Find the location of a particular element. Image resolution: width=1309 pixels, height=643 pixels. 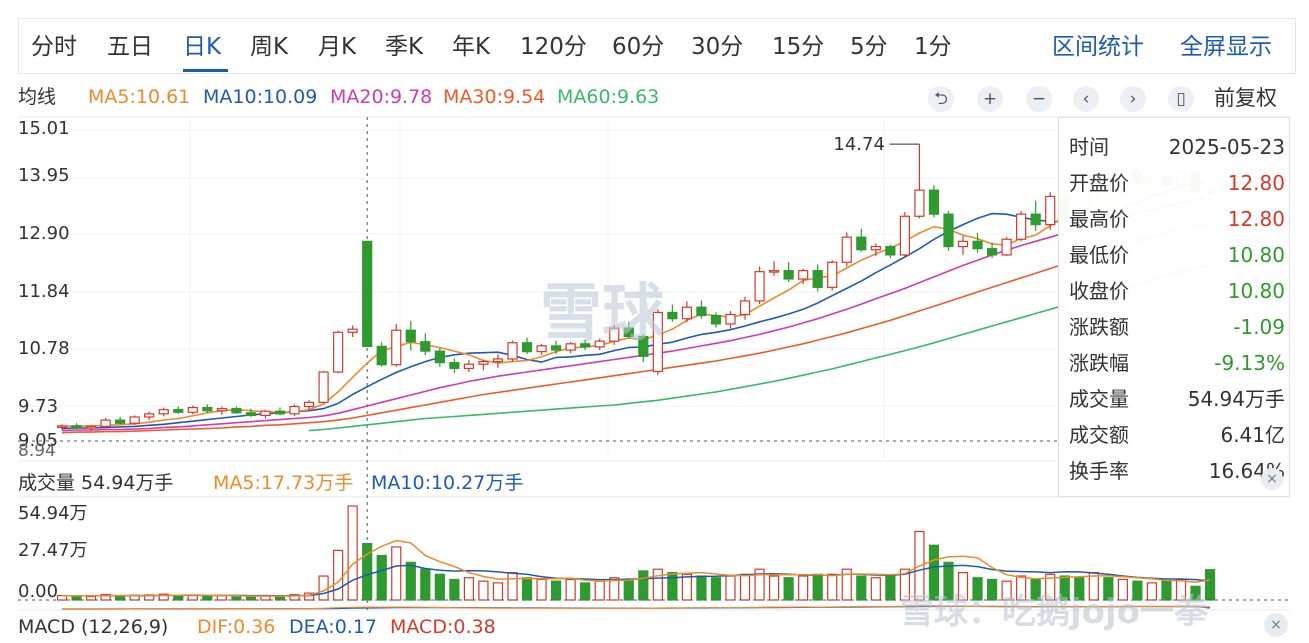

tab-4: 月K is located at coordinates (337, 47).